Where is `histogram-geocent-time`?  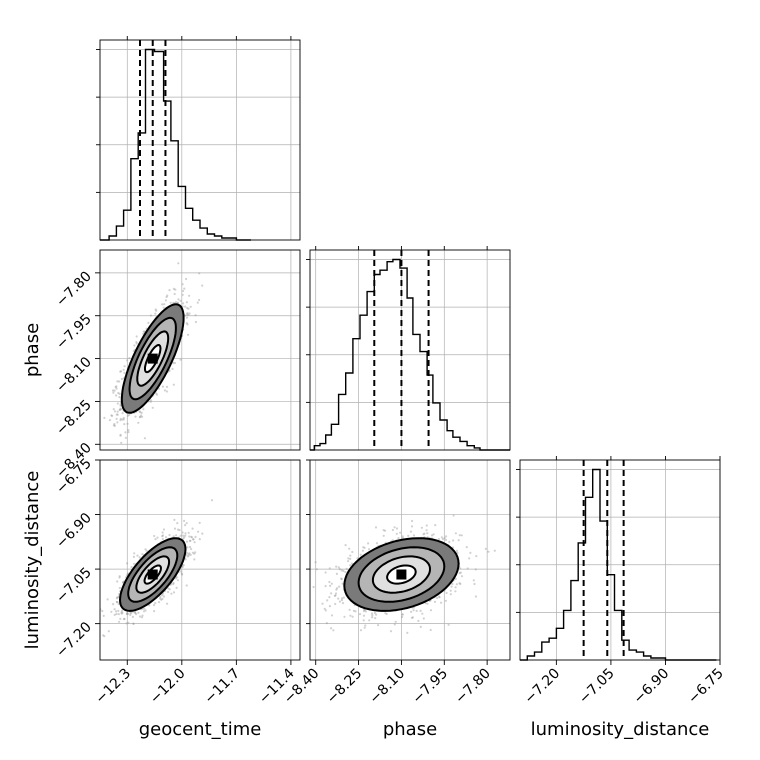 histogram-geocent-time is located at coordinates (175, 144).